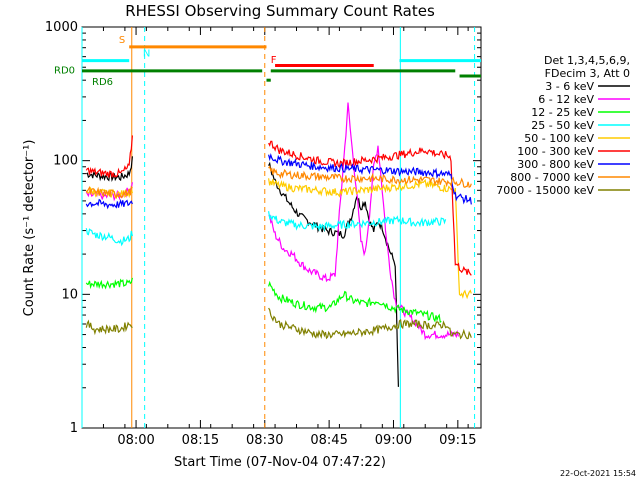 The width and height of the screenshot is (640, 480). I want to click on flag-label-f: F, so click(274, 60).